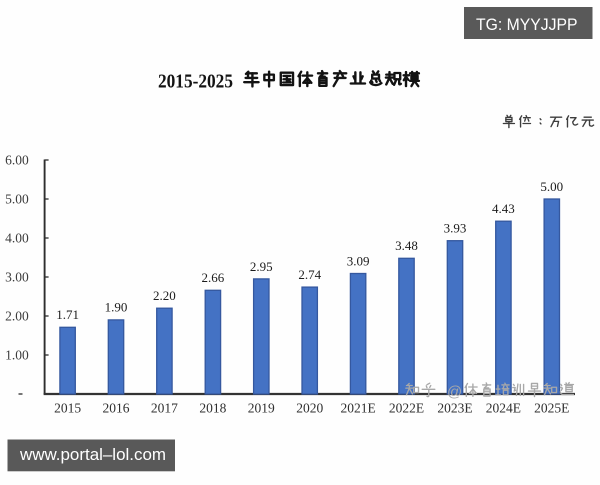 The image size is (600, 485). Describe the element at coordinates (164, 295) in the screenshot. I see `svg-text: 2.20` at that location.